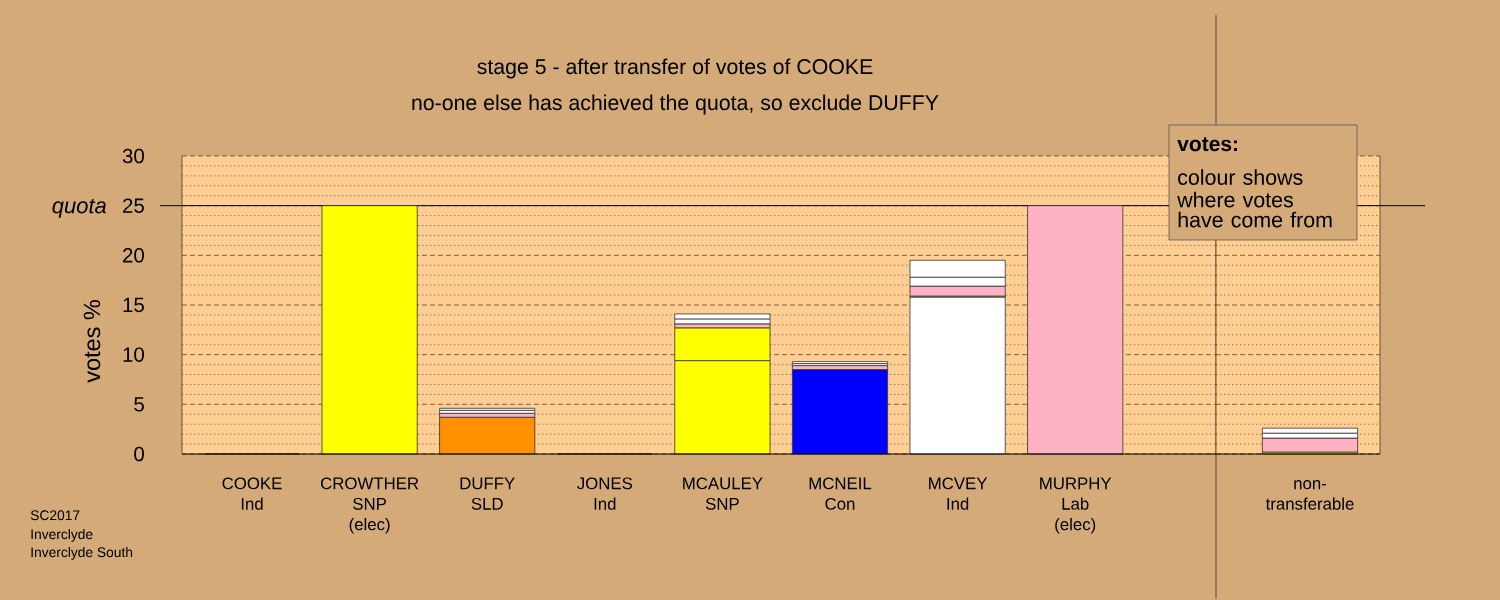 The width and height of the screenshot is (1500, 600). What do you see at coordinates (487, 493) in the screenshot?
I see `x-tick-label: DUFFY SLD` at bounding box center [487, 493].